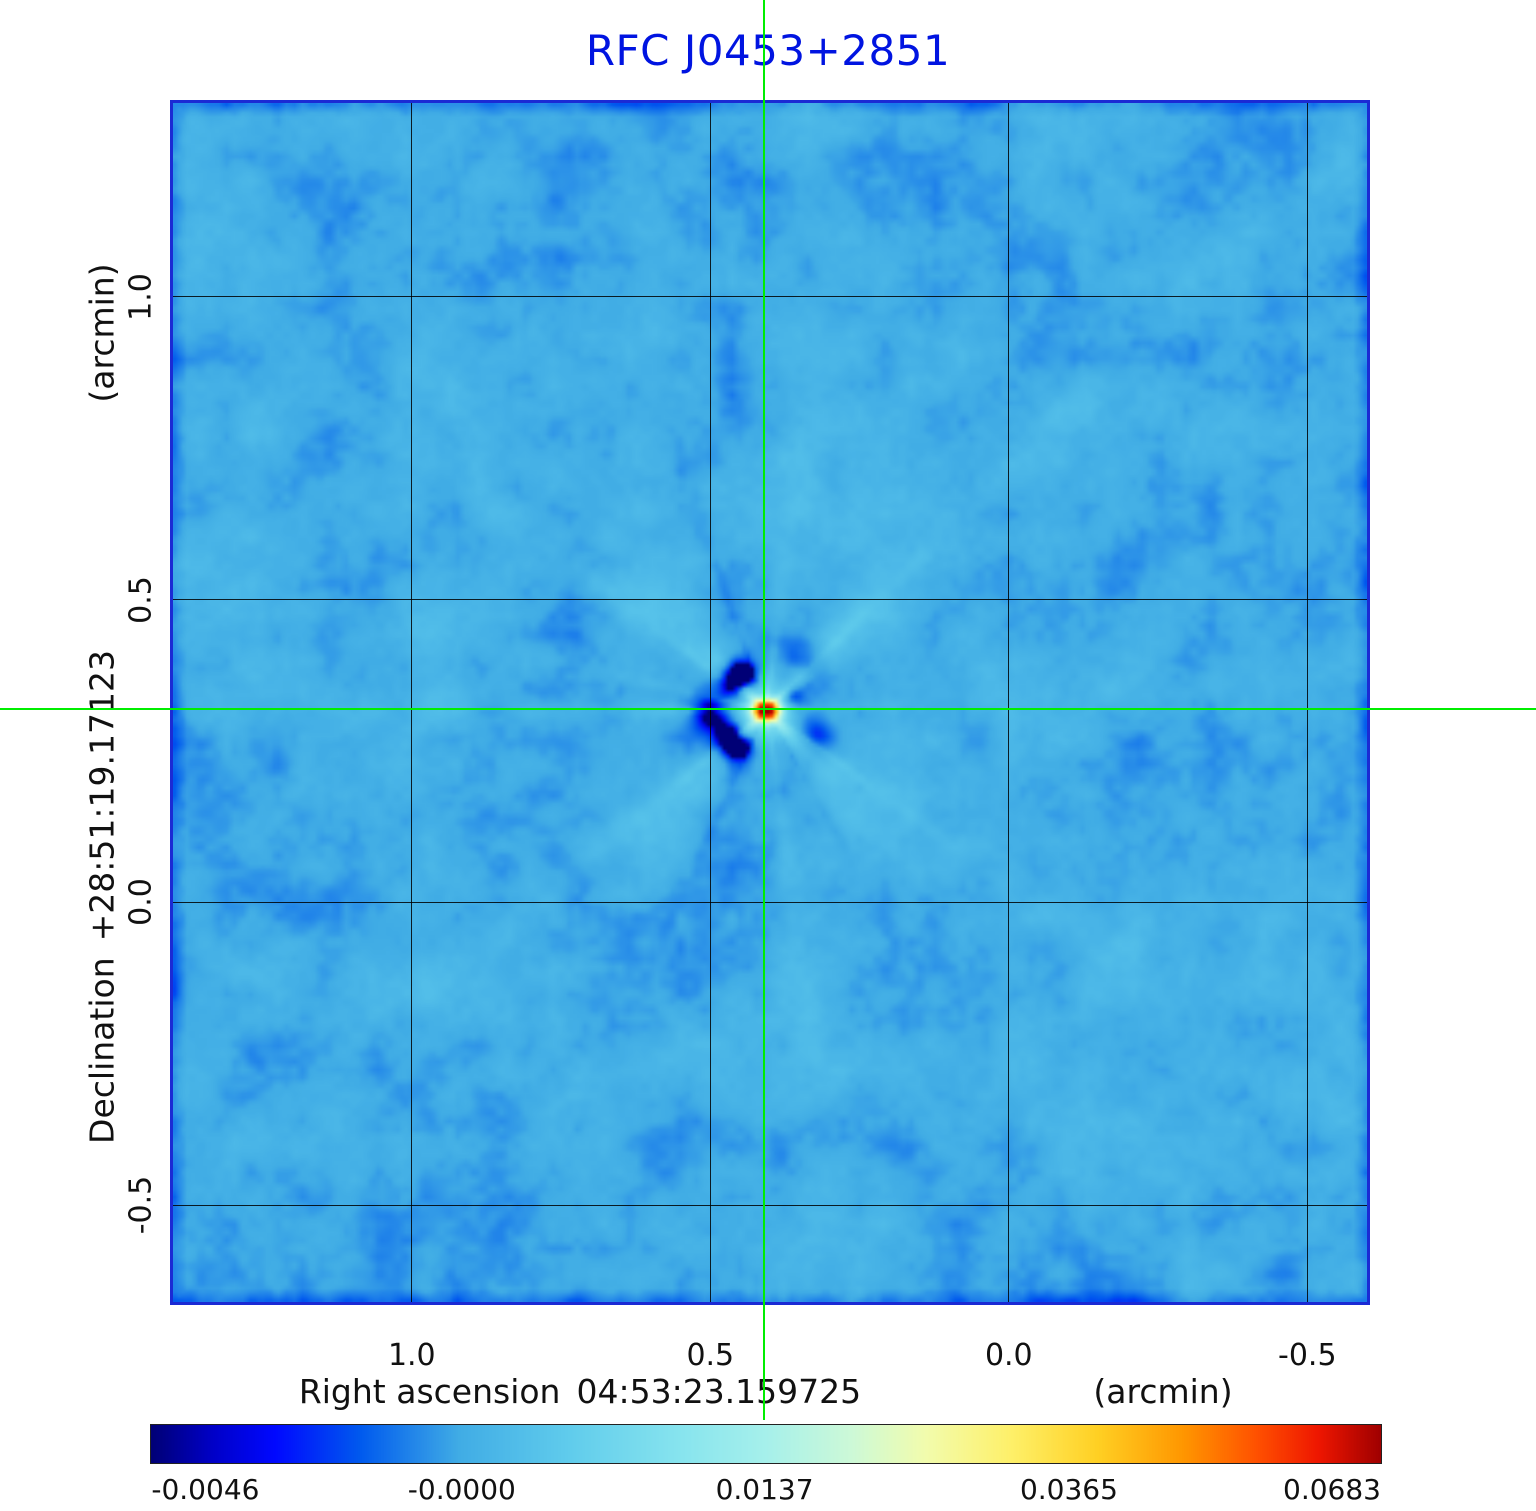 Image resolution: width=1536 pixels, height=1511 pixels. I want to click on x-axis-label-text: Right ascension, so click(429, 1391).